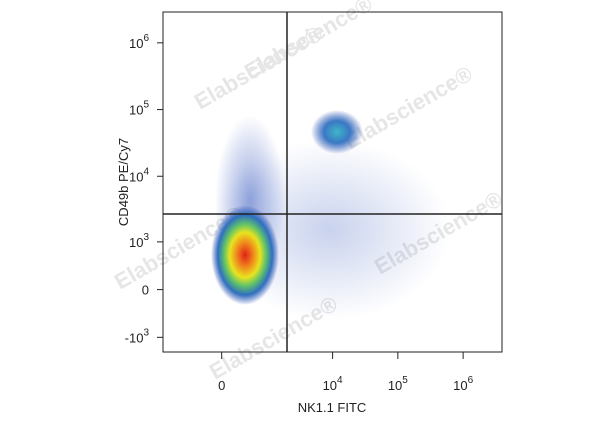  I want to click on x-tick-label: 0, so click(221, 385).